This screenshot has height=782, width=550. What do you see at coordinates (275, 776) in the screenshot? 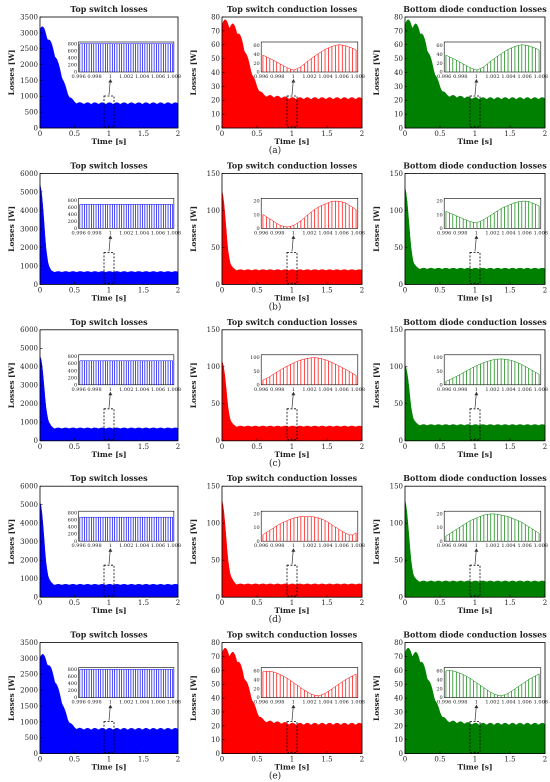
I see `row-label: (e)` at bounding box center [275, 776].